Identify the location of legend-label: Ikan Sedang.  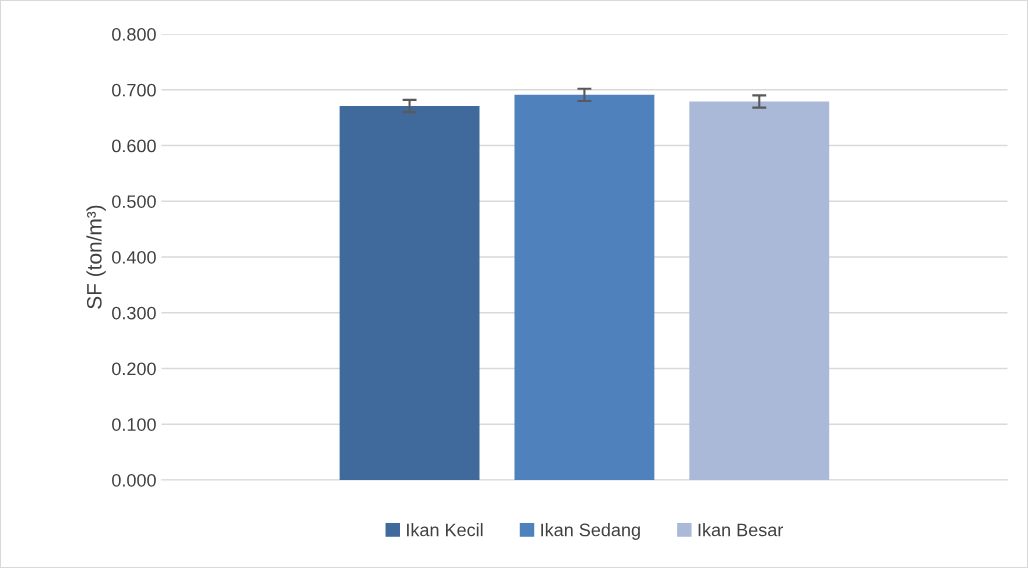
(590, 531).